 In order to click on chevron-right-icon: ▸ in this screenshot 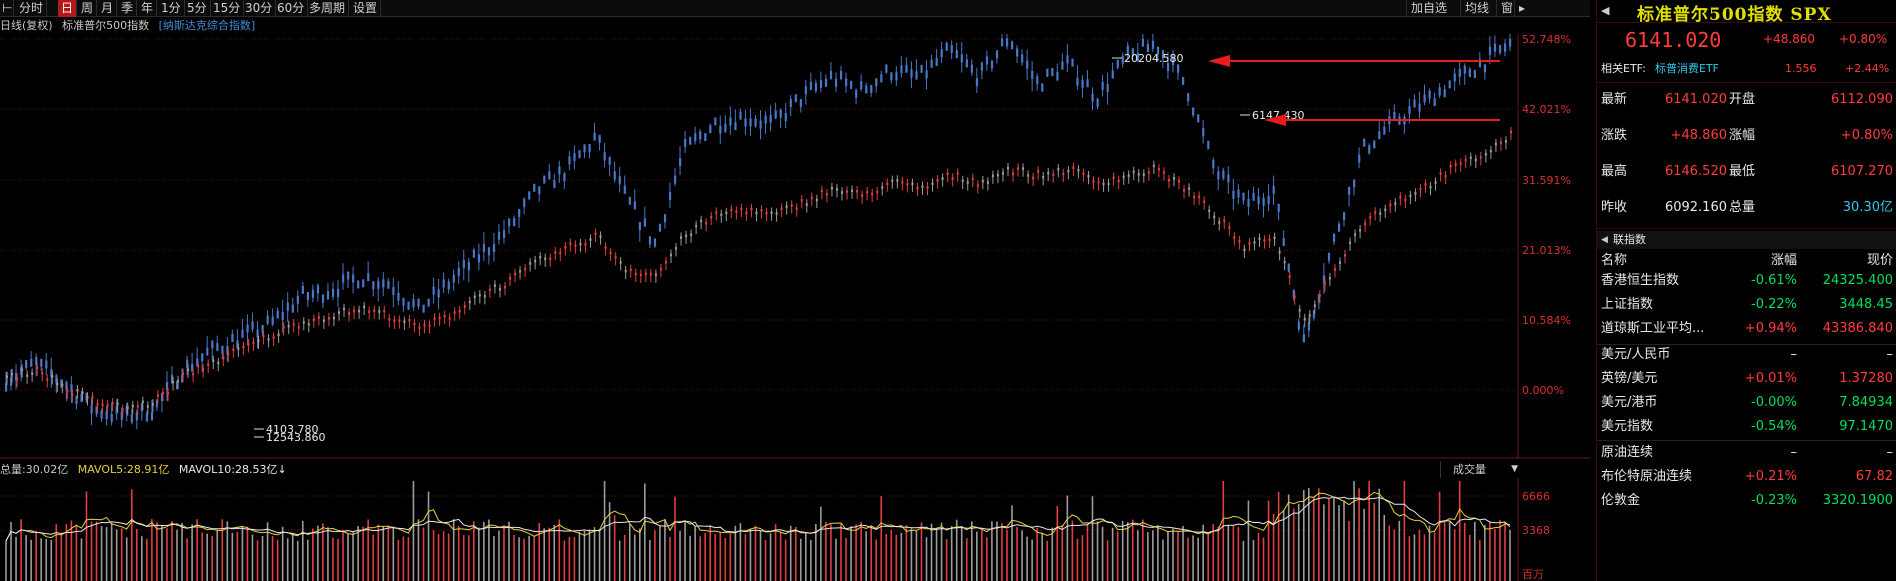, I will do `click(1521, 8)`.